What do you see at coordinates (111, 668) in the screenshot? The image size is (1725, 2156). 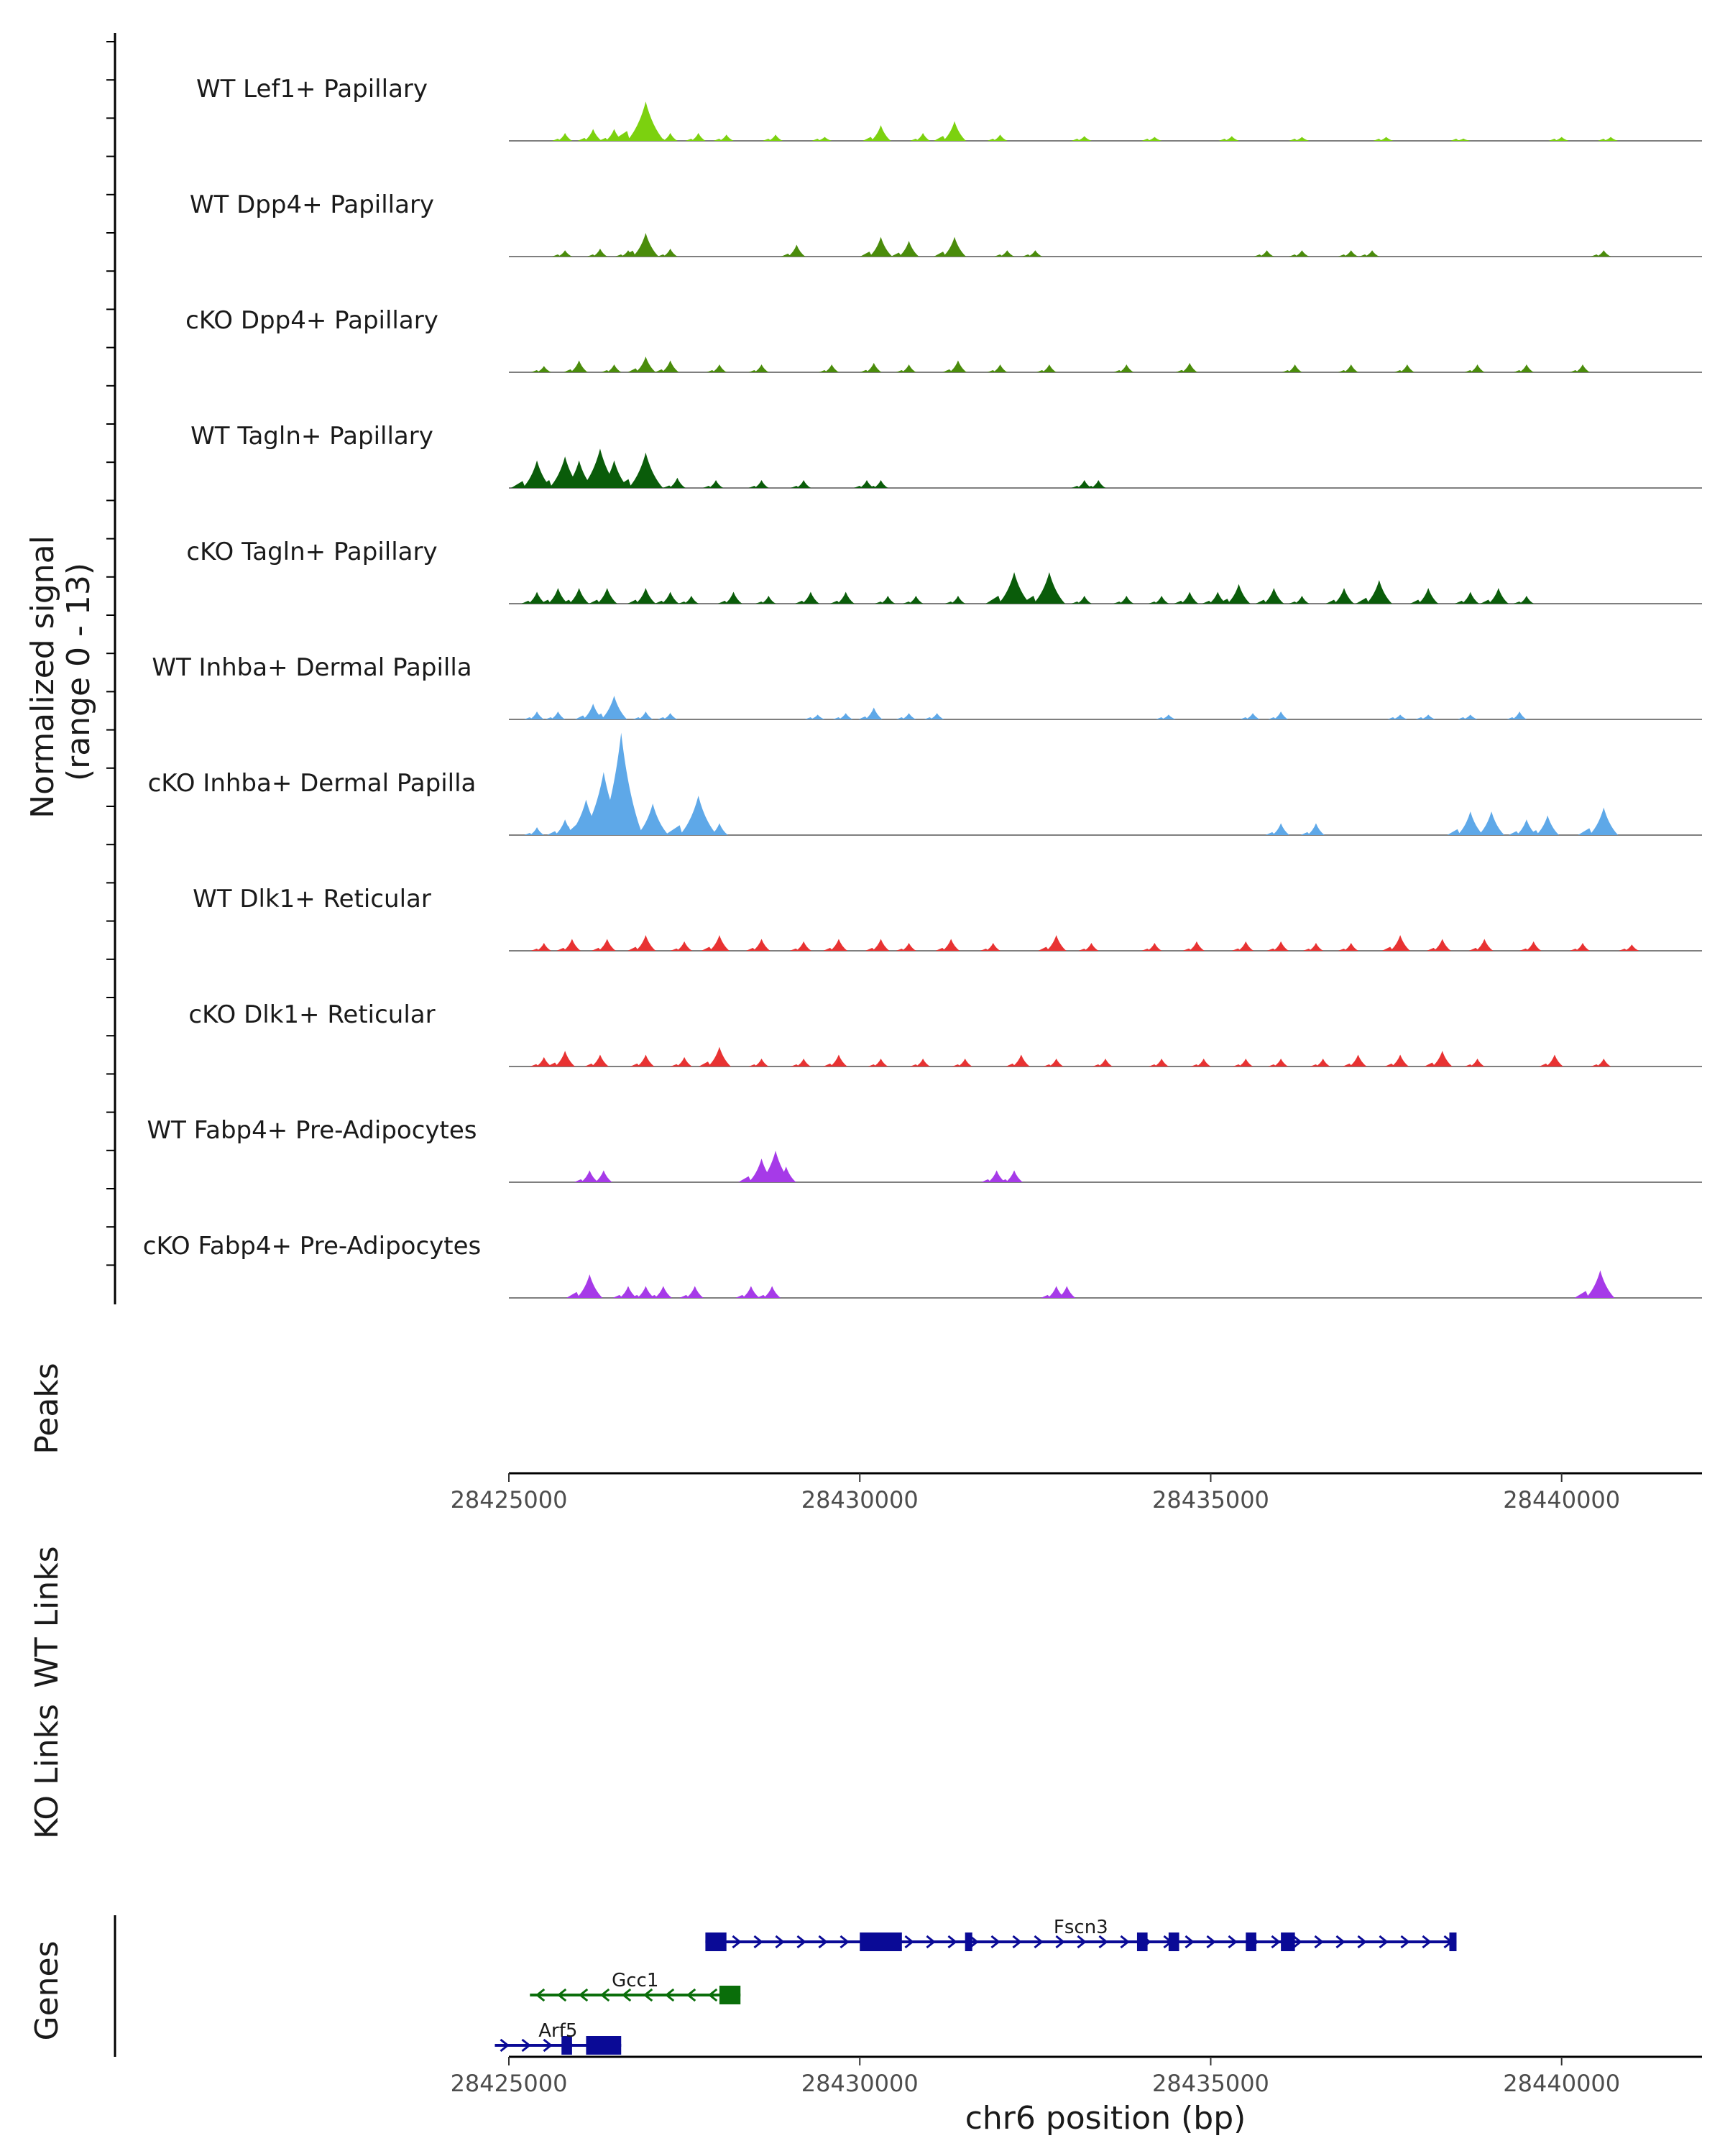 I see `coverage-y-axis` at bounding box center [111, 668].